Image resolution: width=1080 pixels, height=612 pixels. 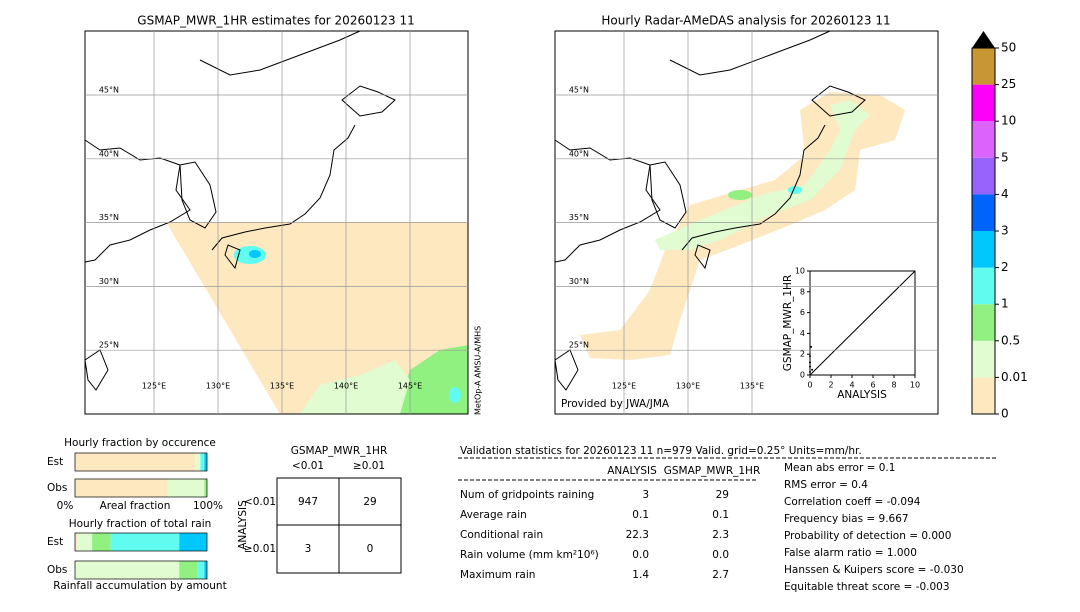 I want to click on credit: Provided by JWA/JMA, so click(x=615, y=404).